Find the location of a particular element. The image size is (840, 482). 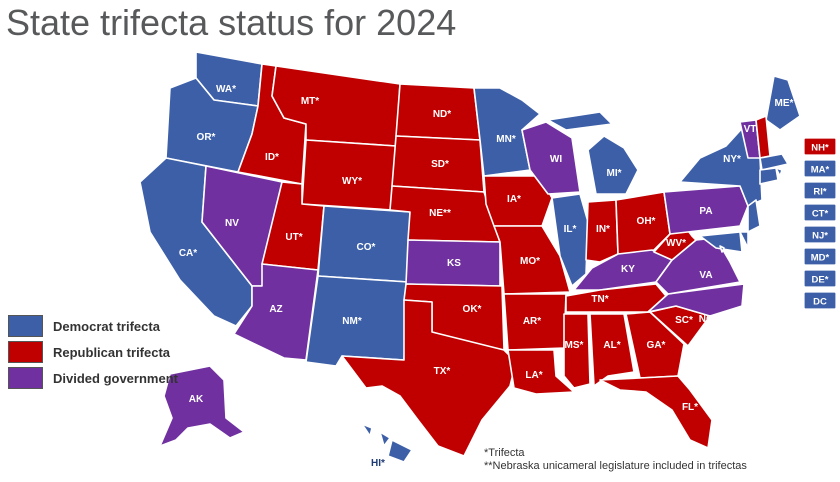

small-state-box-ct is located at coordinates (820, 212).